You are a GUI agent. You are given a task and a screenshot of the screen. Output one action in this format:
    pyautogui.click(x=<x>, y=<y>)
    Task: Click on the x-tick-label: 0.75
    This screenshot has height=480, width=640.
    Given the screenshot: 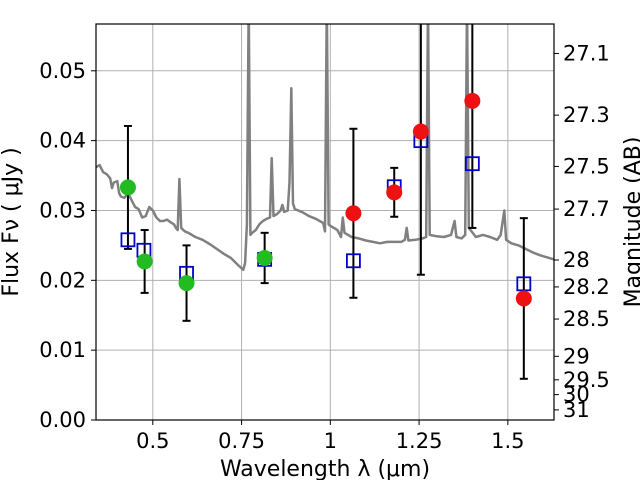 What is the action you would take?
    pyautogui.click(x=241, y=441)
    